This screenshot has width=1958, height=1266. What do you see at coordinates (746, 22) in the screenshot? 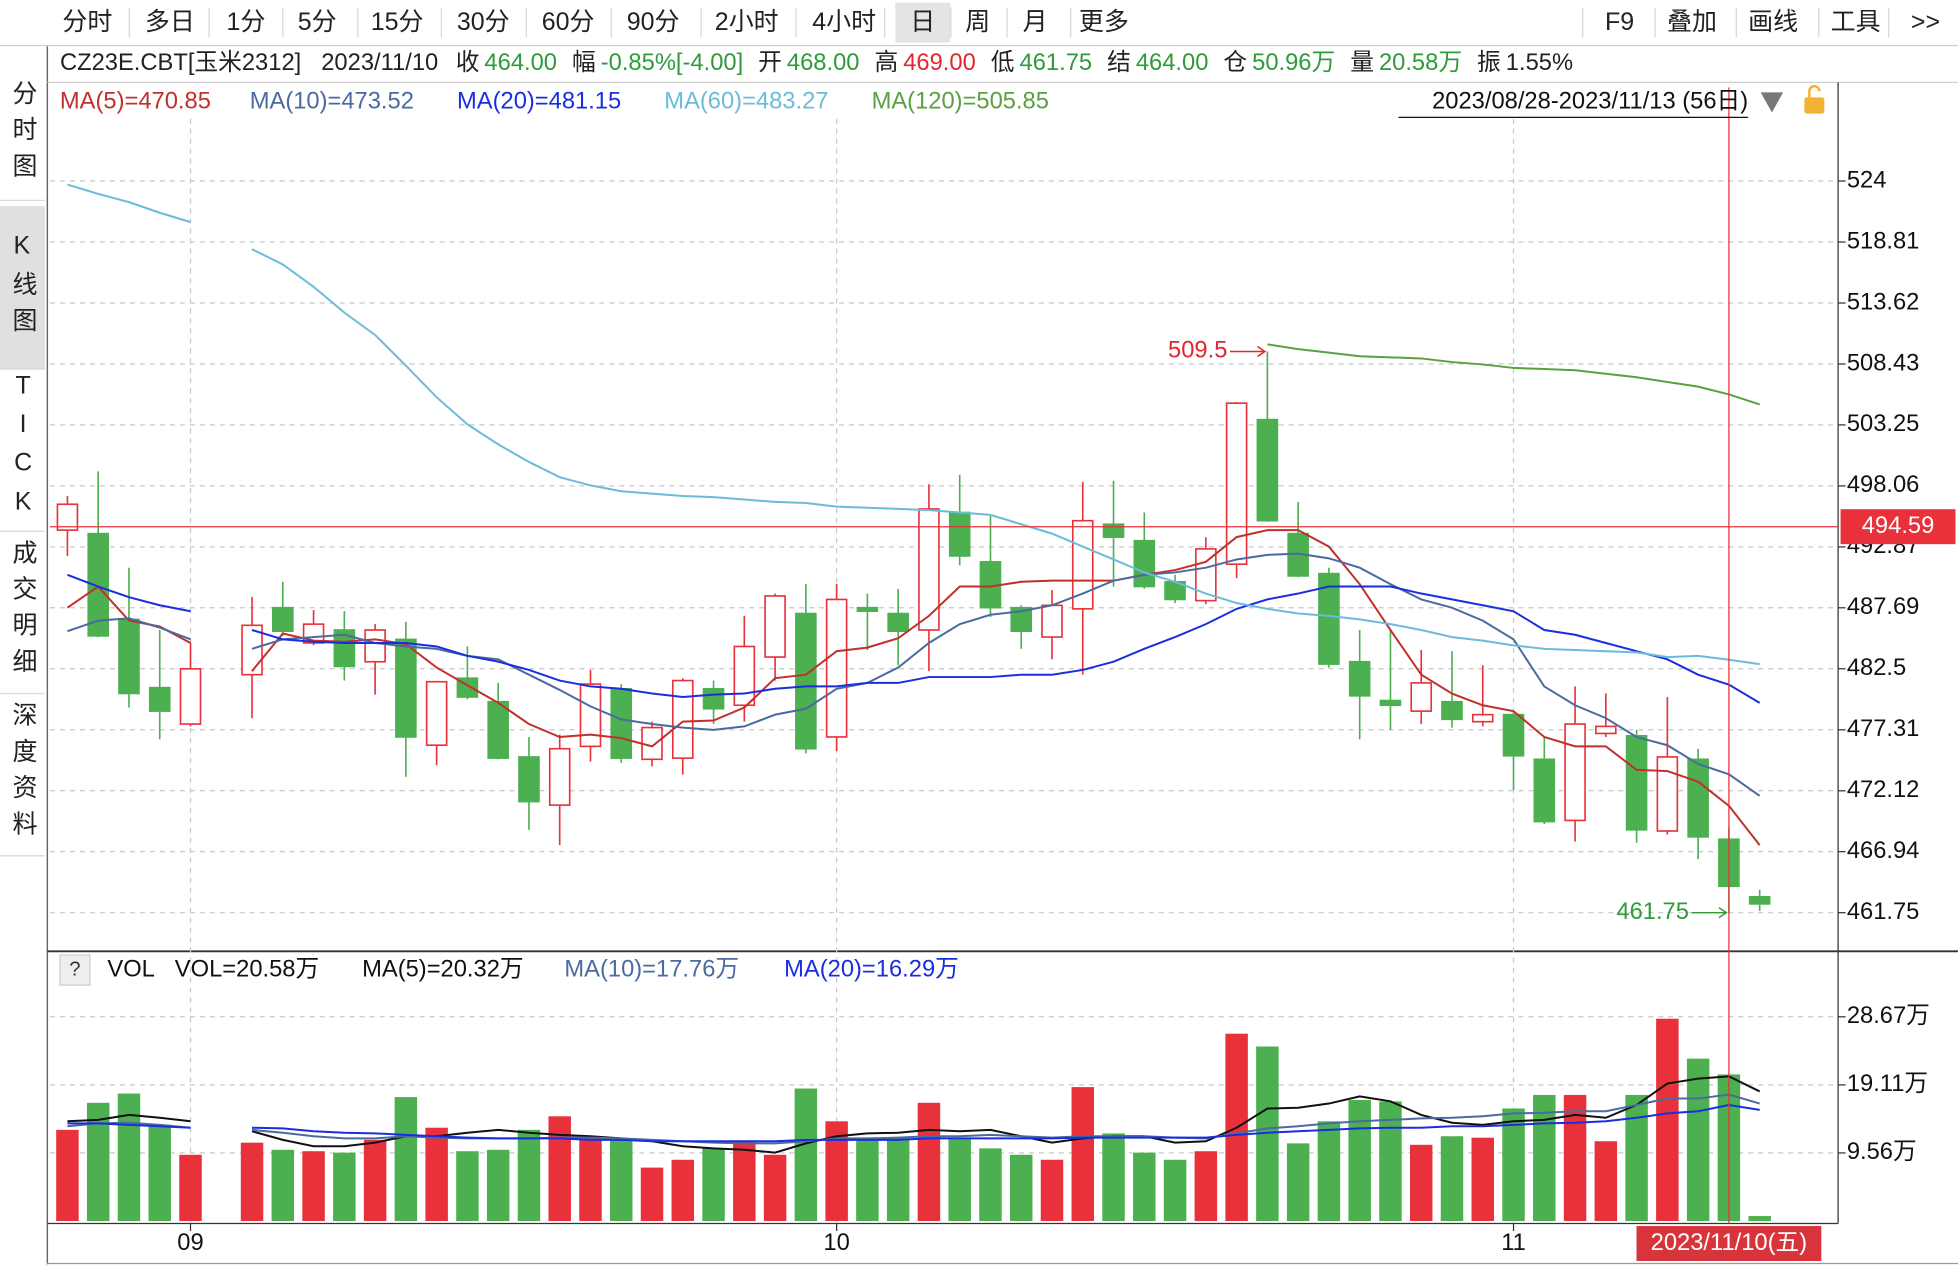
I see `period-tab: 2小时` at bounding box center [746, 22].